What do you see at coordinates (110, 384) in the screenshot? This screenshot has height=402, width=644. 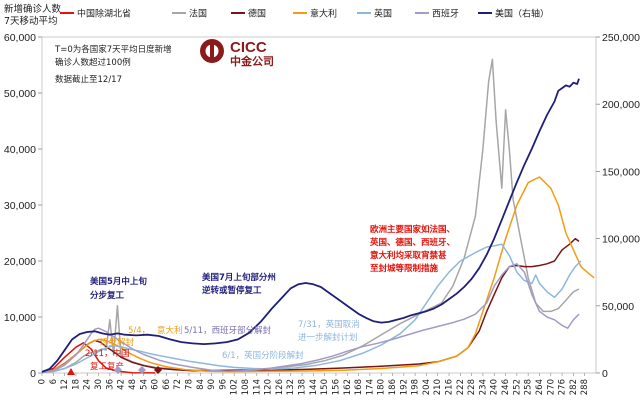 I see `x-tick-label: 36` at bounding box center [110, 384].